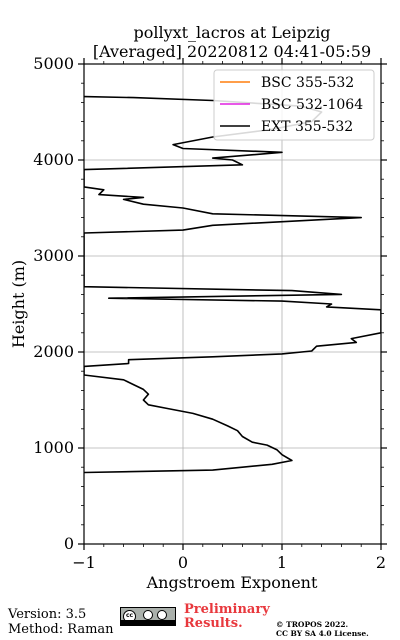  I want to click on y-tick-label: 5000, so click(53, 63).